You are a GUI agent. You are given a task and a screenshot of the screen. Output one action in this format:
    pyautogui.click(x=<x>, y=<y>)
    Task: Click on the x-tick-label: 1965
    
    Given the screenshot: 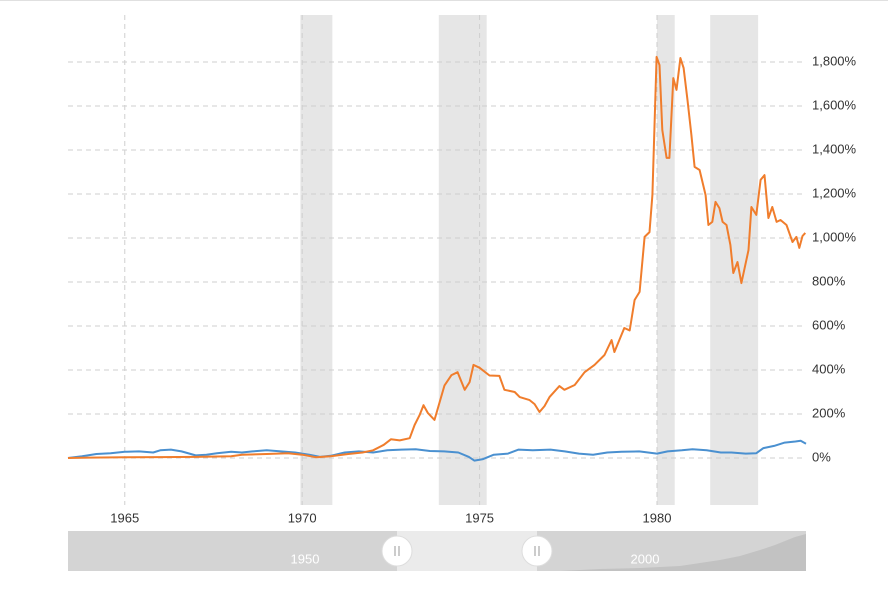 What is the action you would take?
    pyautogui.click(x=124, y=517)
    